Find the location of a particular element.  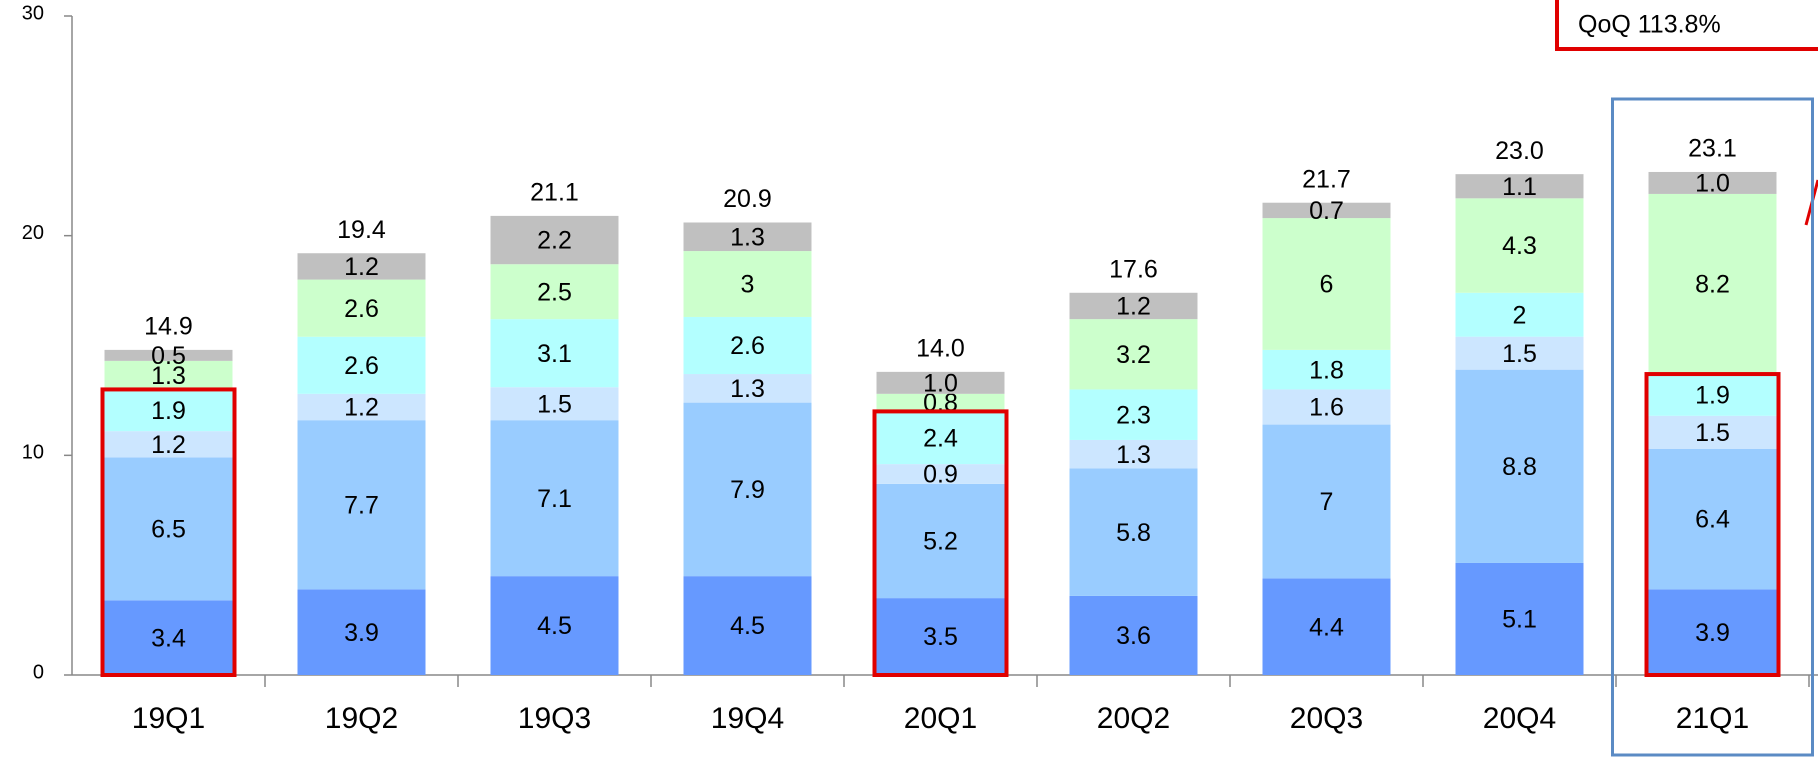

value-label: 1.6 is located at coordinates (1326, 408).